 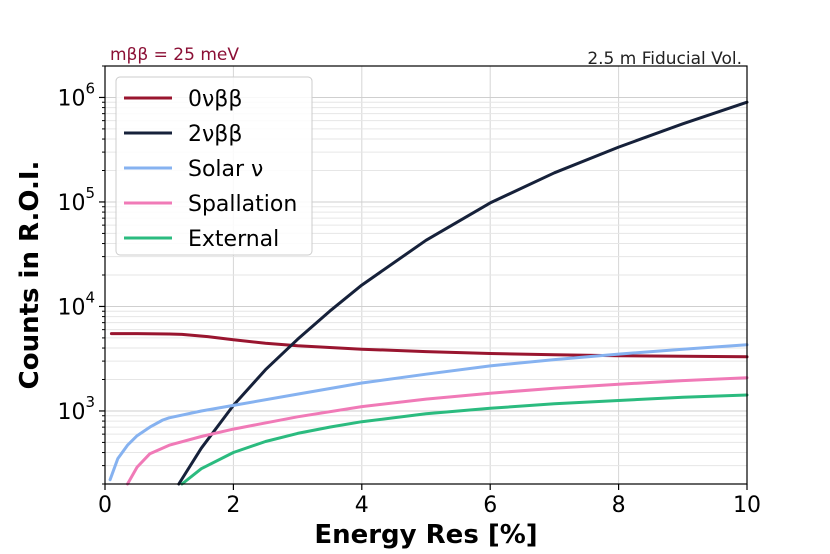 I want to click on x-axis-title: Energy Res [%], so click(x=425, y=535).